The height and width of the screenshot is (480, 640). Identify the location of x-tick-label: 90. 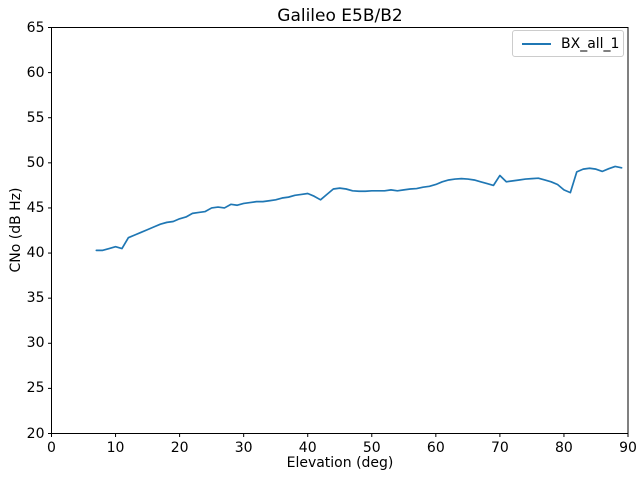
(628, 447).